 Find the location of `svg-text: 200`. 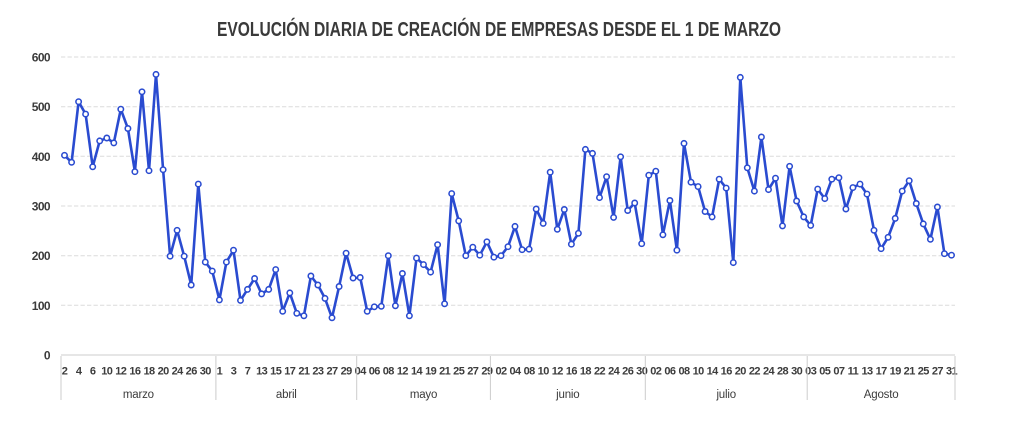

svg-text: 200 is located at coordinates (41, 256).